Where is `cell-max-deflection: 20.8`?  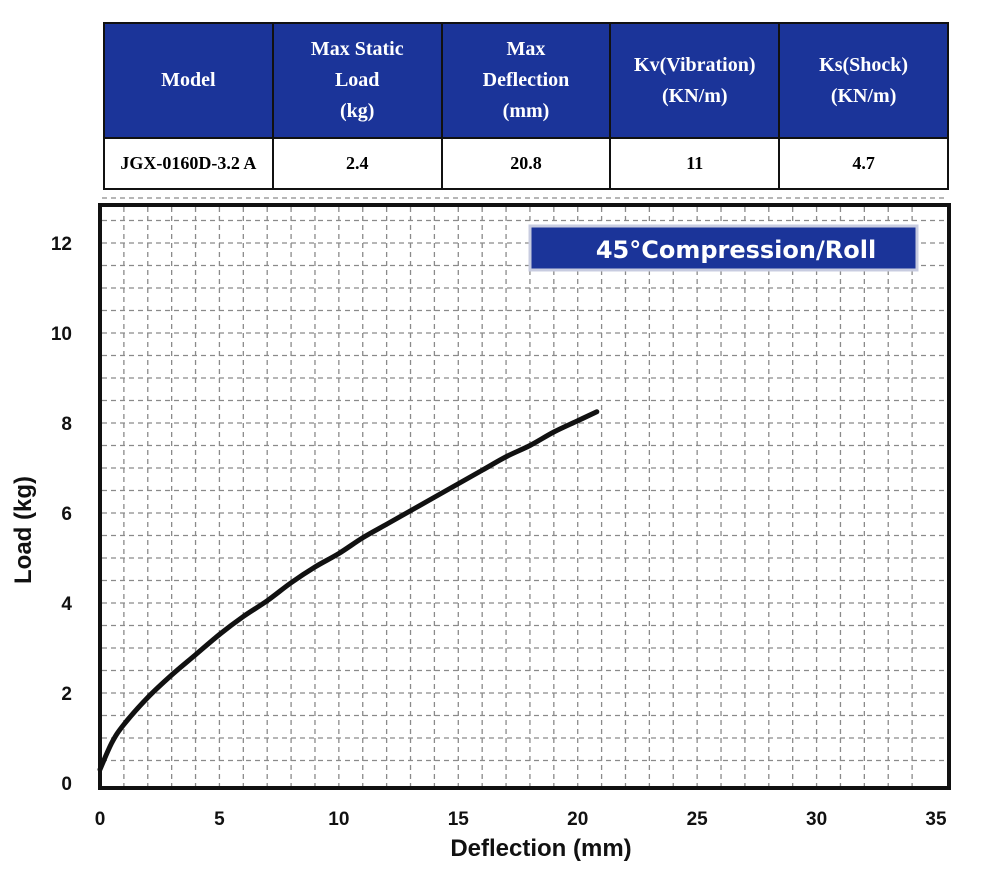
cell-max-deflection: 20.8 is located at coordinates (526, 163).